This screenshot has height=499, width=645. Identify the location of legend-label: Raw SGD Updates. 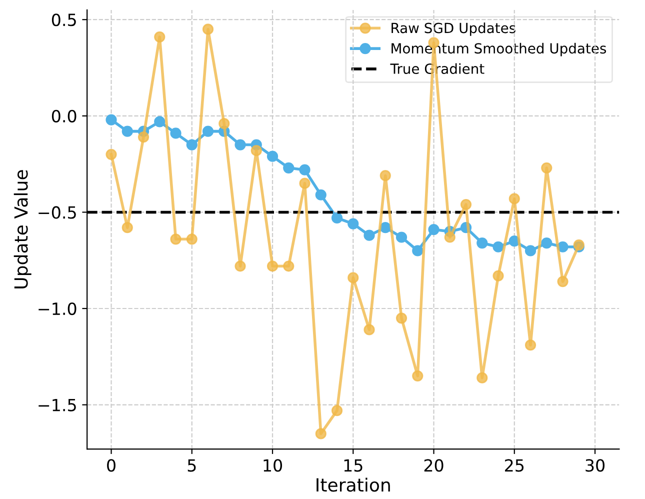
(454, 29).